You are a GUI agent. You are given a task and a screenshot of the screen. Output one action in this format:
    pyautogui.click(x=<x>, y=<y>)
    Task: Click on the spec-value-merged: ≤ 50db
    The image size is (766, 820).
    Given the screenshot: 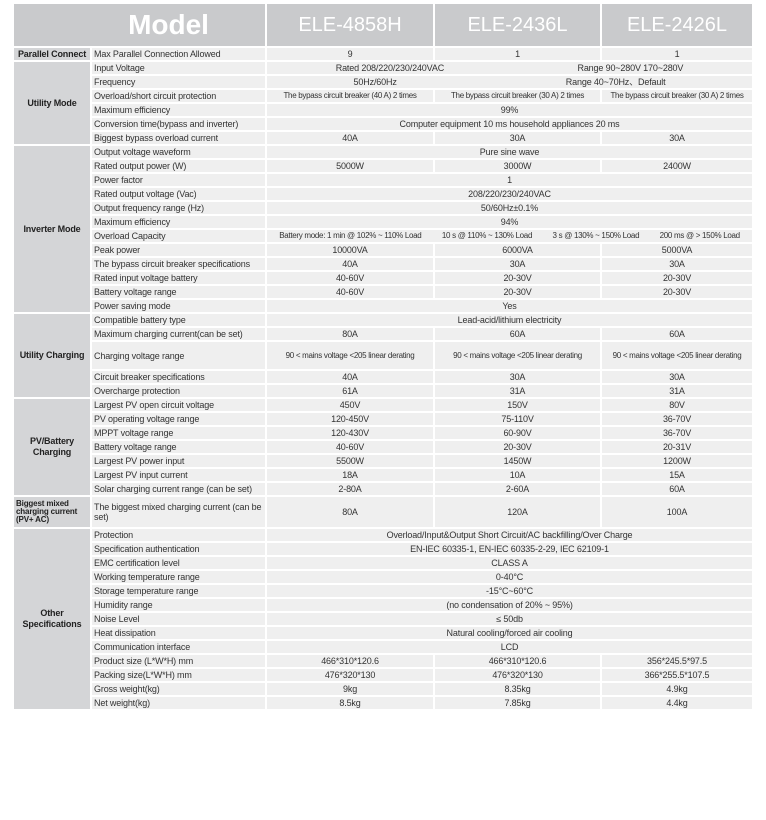 What is the action you would take?
    pyautogui.click(x=510, y=619)
    